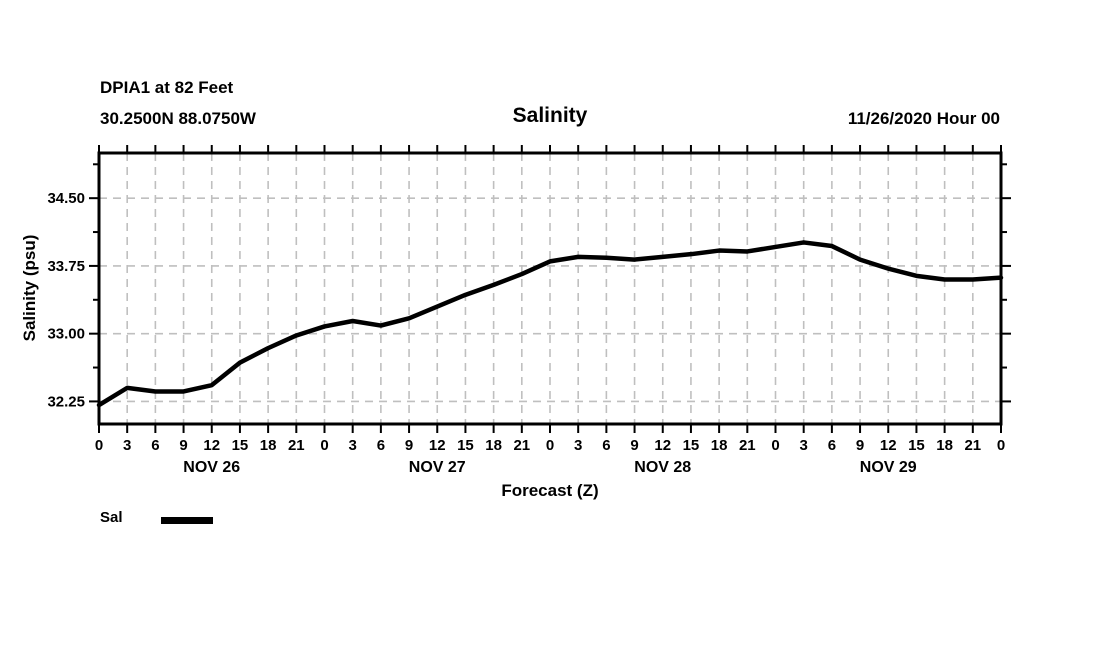 The image size is (1100, 650). Describe the element at coordinates (187, 520) in the screenshot. I see `legend-line-swatch` at that location.